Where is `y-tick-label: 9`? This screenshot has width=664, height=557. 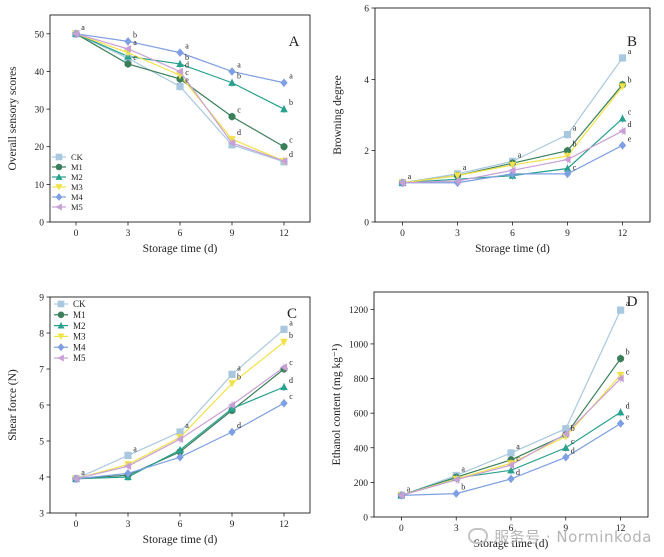 y-tick-label: 9 is located at coordinates (41, 299).